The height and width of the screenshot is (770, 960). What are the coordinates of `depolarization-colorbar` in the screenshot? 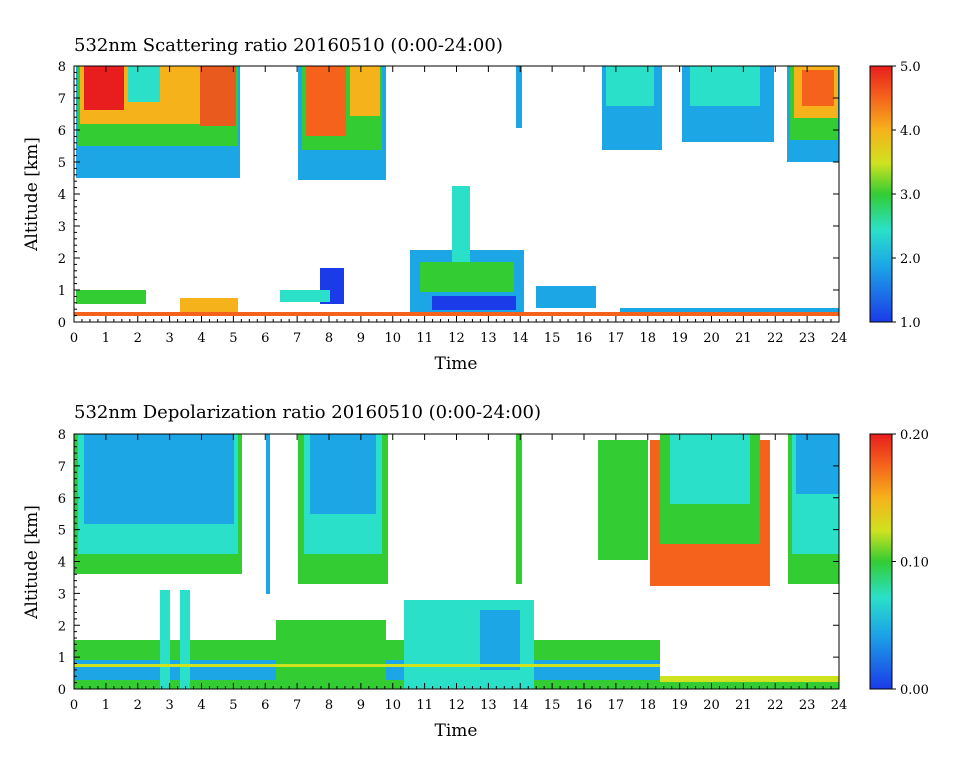 It's located at (881, 561).